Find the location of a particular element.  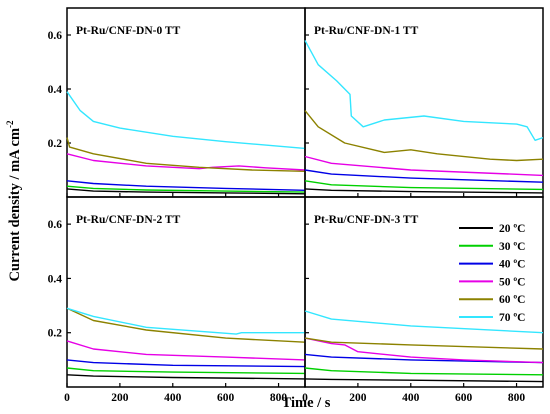

y-axis-label-text: Current density / mA cm is located at coordinates (15, 205).